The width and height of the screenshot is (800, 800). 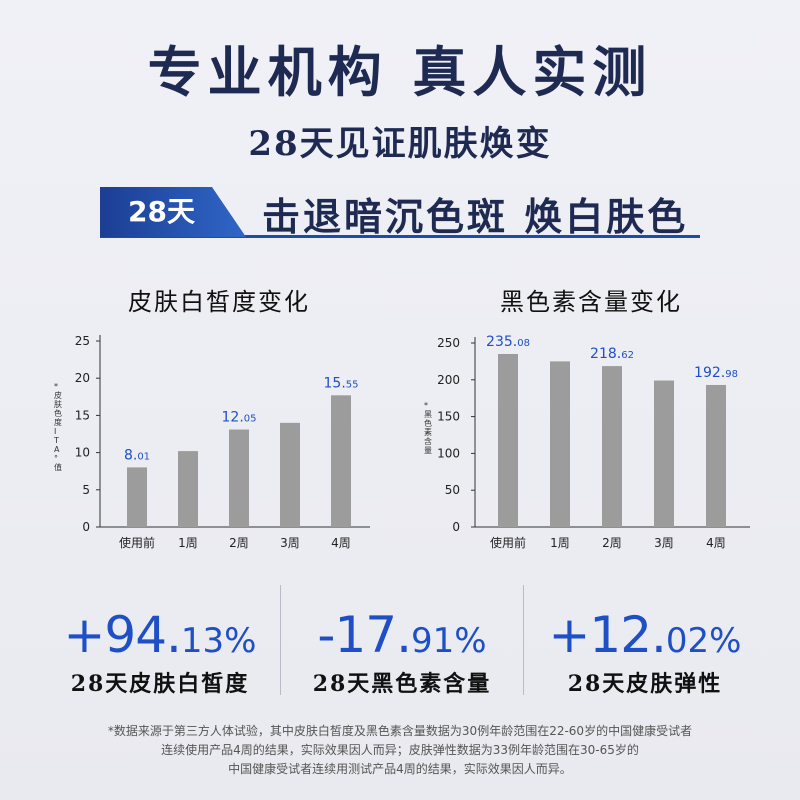 I want to click on stat-melanin: -17.91%, so click(x=402, y=635).